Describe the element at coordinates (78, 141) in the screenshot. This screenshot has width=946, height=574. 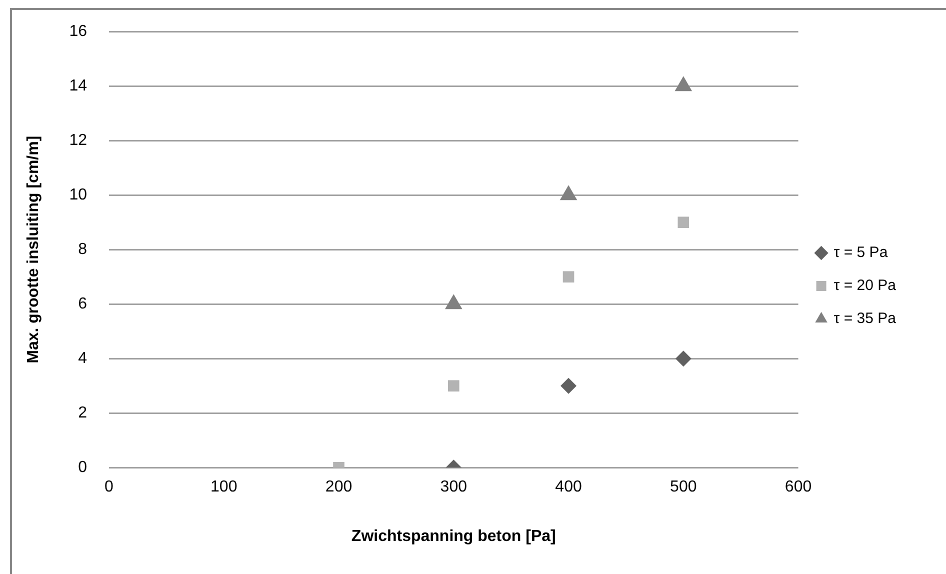
I see `y-tick-label: 12` at that location.